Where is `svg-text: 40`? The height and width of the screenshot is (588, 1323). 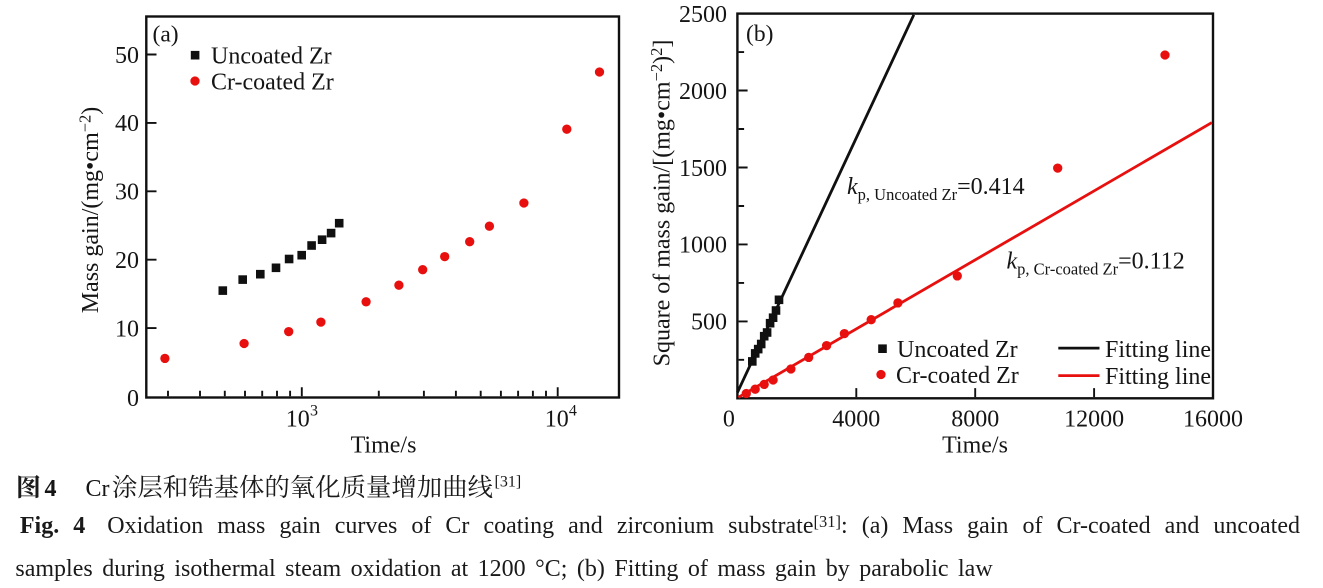 svg-text: 40 is located at coordinates (127, 124).